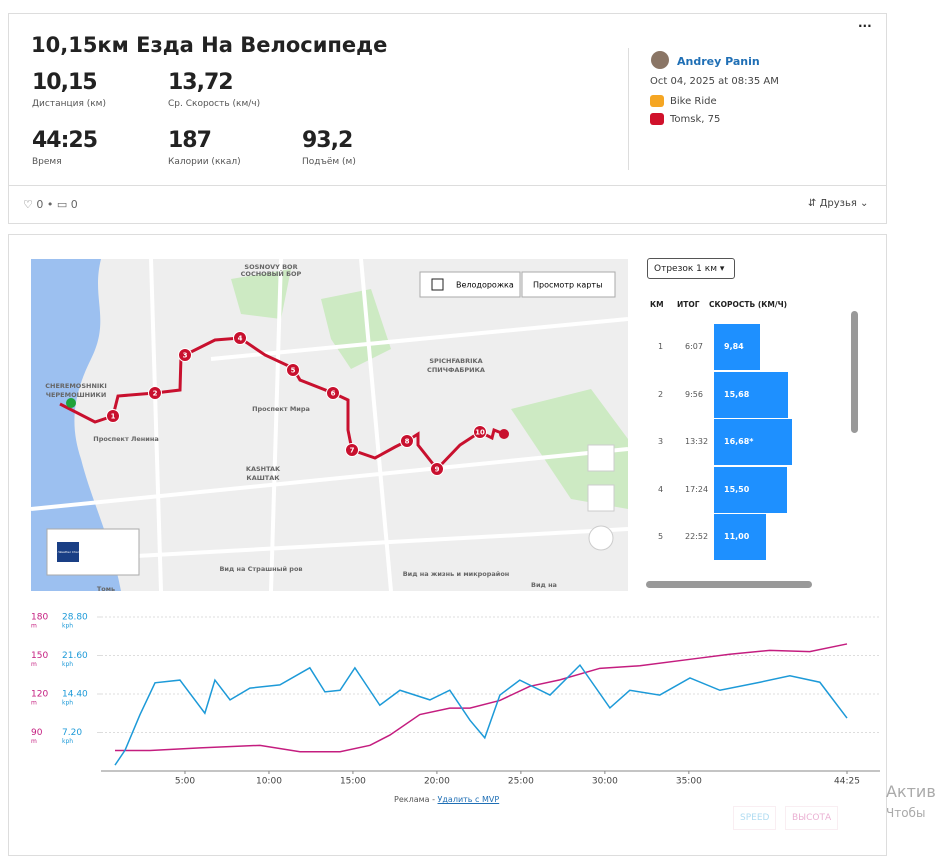  I want to click on title: 10,15км Езда На Велосипеде, so click(209, 45).